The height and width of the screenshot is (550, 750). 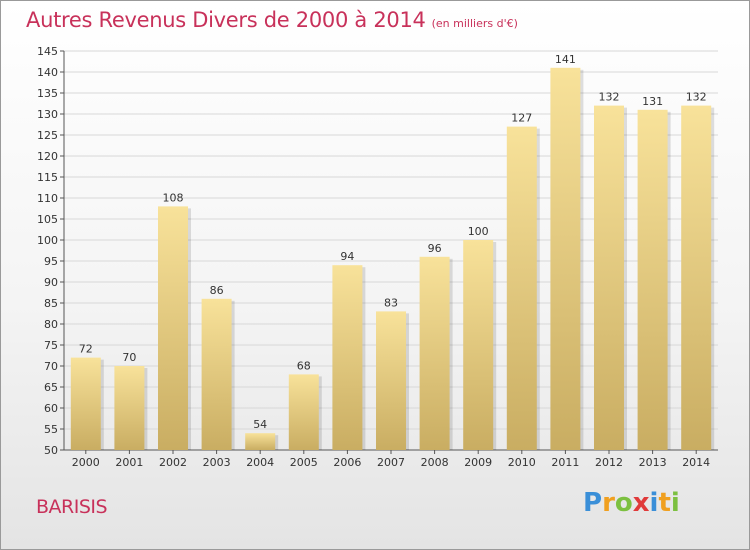 What do you see at coordinates (653, 462) in the screenshot?
I see `x-tick-label-2013: 2013` at bounding box center [653, 462].